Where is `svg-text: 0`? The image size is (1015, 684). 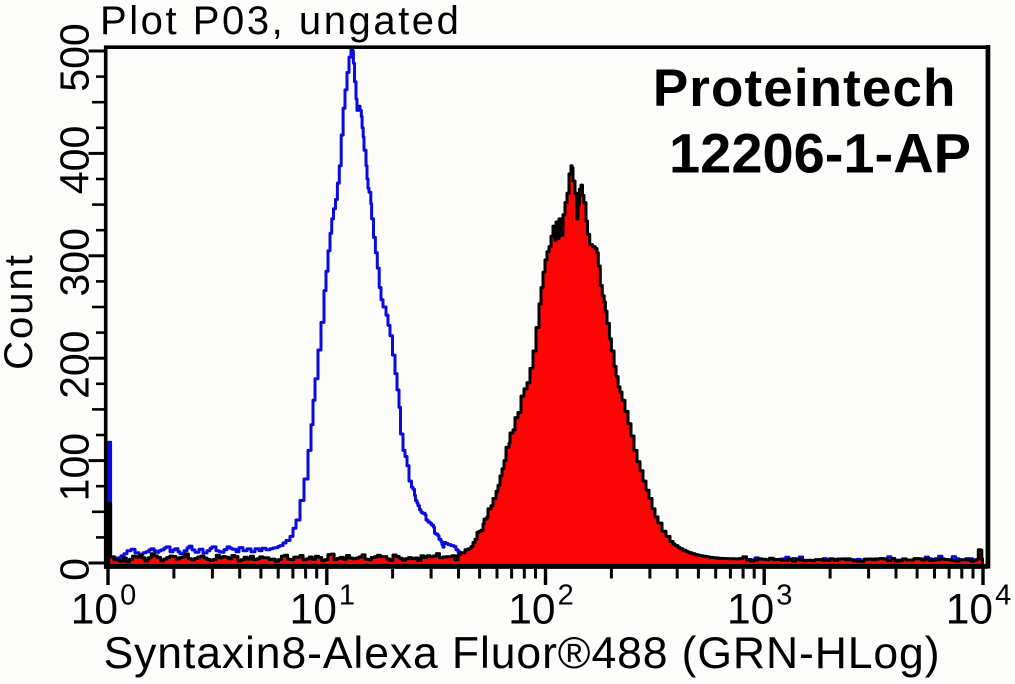 svg-text: 0 is located at coordinates (75, 569).